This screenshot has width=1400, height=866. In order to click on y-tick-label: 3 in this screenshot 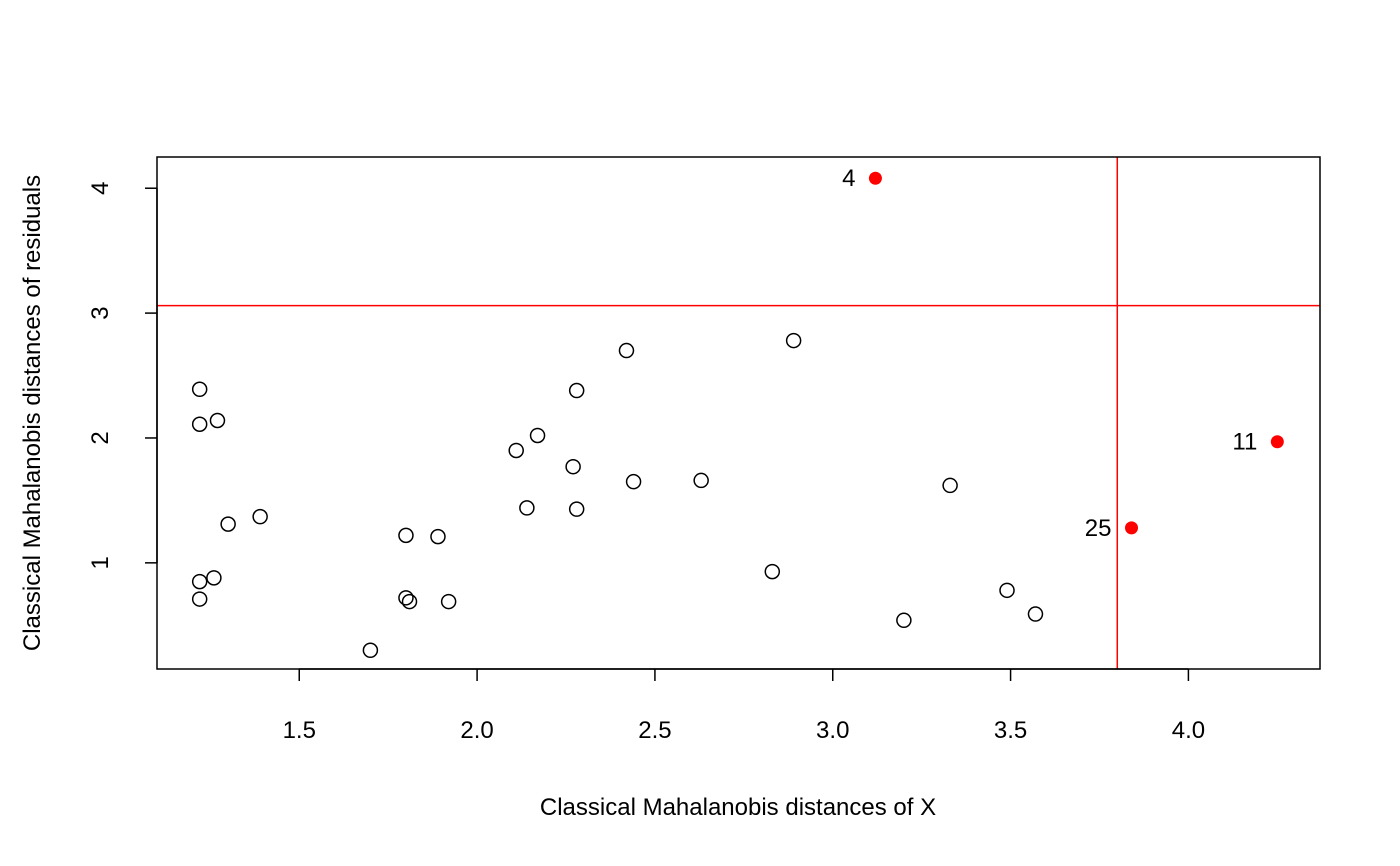, I will do `click(100, 312)`.